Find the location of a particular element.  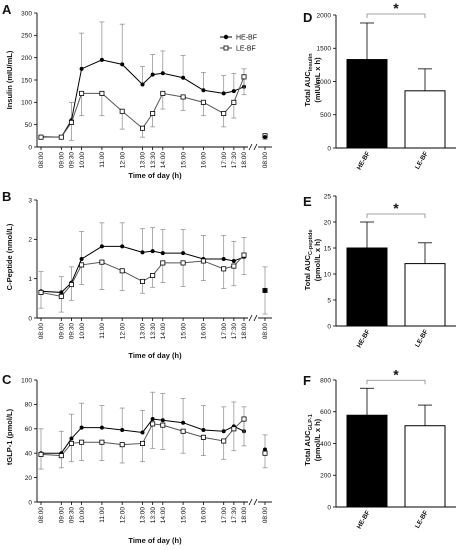

y-tick-label: 50 is located at coordinates (29, 125).